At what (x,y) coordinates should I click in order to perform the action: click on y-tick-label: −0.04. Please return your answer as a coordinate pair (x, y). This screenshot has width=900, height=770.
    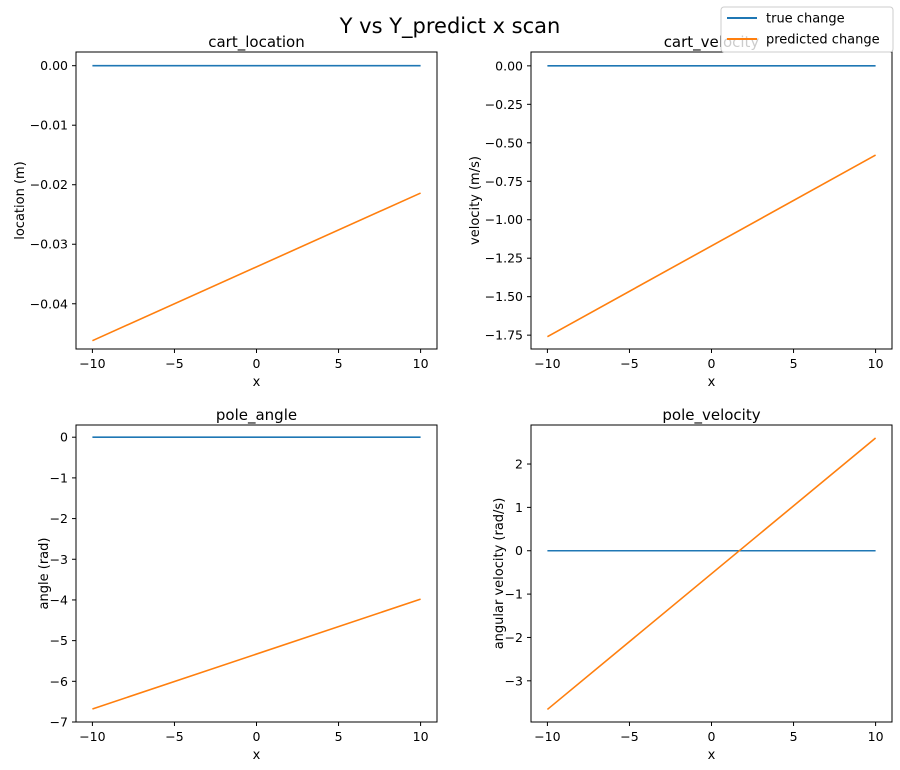
    Looking at the image, I should click on (49, 303).